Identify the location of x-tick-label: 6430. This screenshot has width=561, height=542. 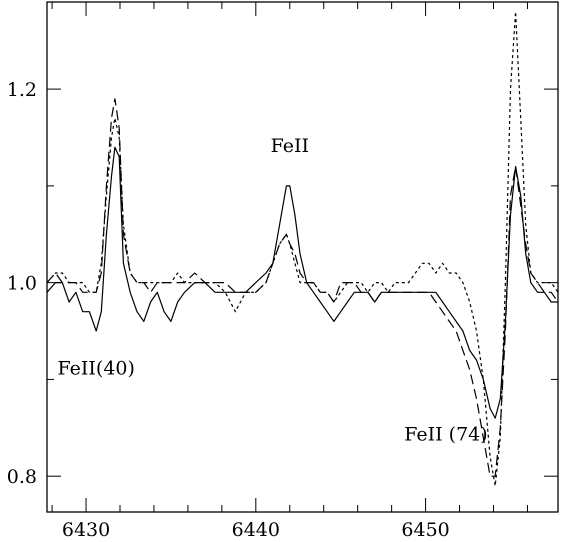
(86, 530).